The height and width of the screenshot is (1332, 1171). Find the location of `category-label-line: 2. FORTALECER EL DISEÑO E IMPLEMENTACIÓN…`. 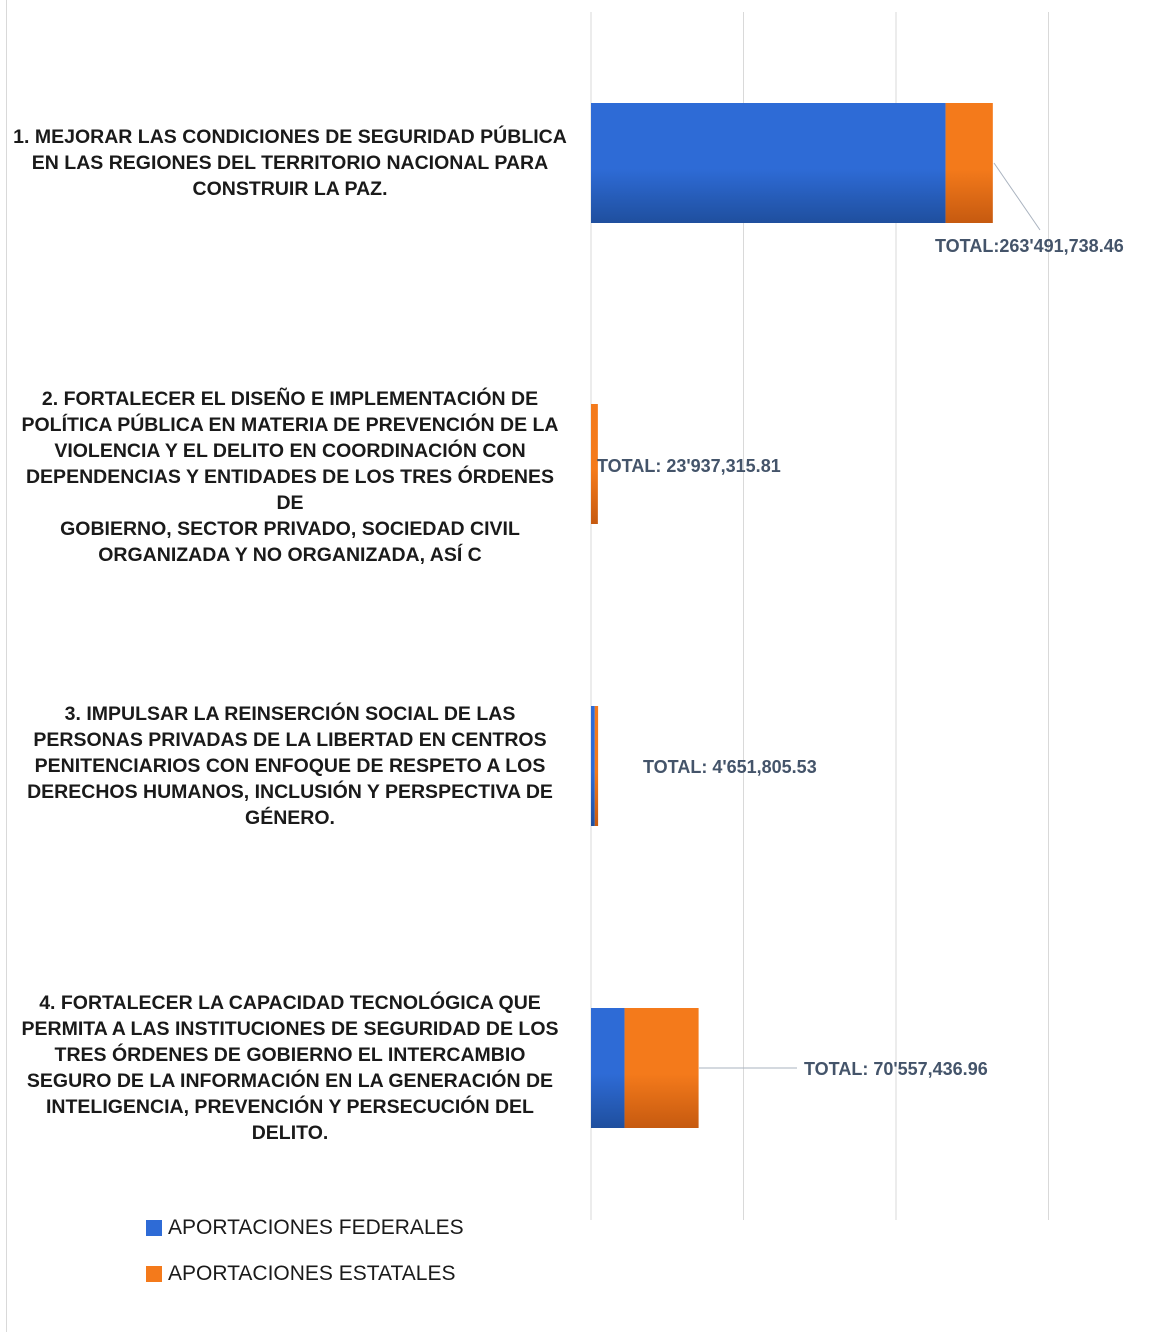

category-label-line: 2. FORTALECER EL DISEÑO E IMPLEMENTACIÓN… is located at coordinates (290, 399).